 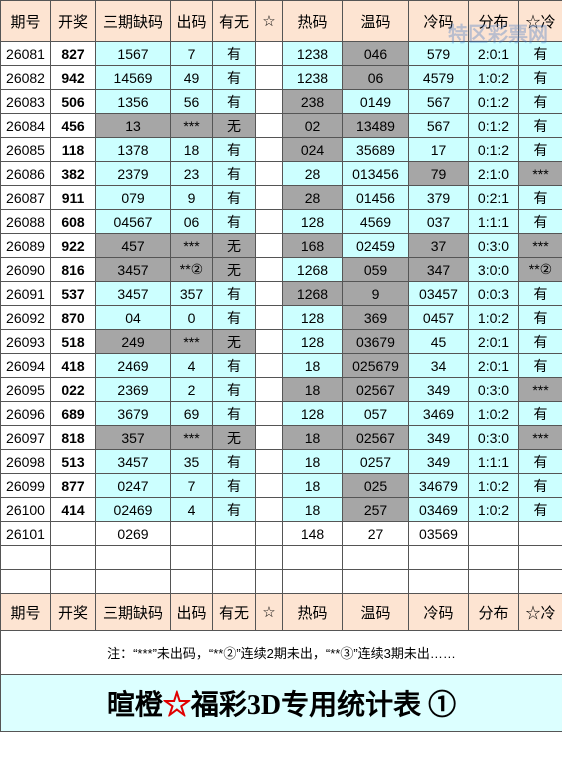 I want to click on cell: 26101, so click(x=25, y=533).